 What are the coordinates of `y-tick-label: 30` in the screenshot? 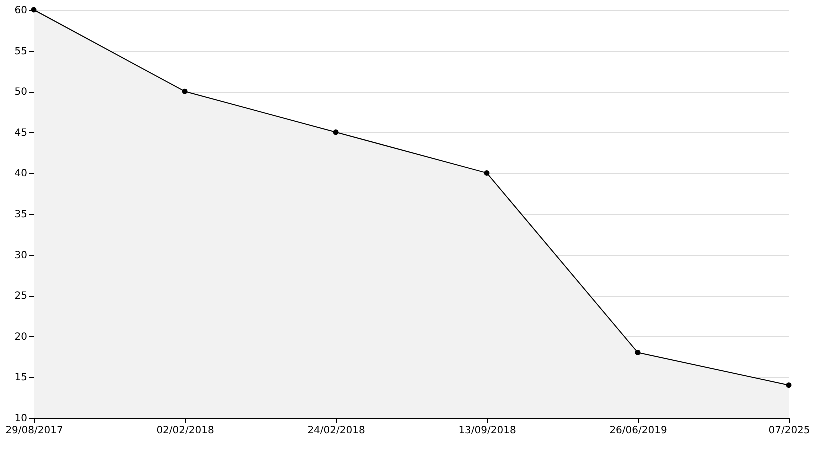 It's located at (21, 256).